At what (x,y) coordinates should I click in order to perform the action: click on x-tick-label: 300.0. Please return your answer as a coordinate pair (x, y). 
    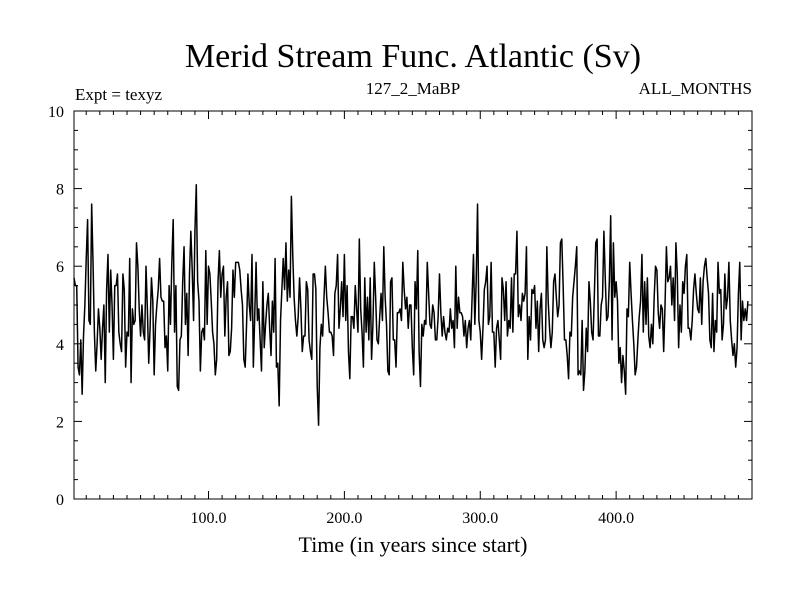
    Looking at the image, I should click on (480, 518).